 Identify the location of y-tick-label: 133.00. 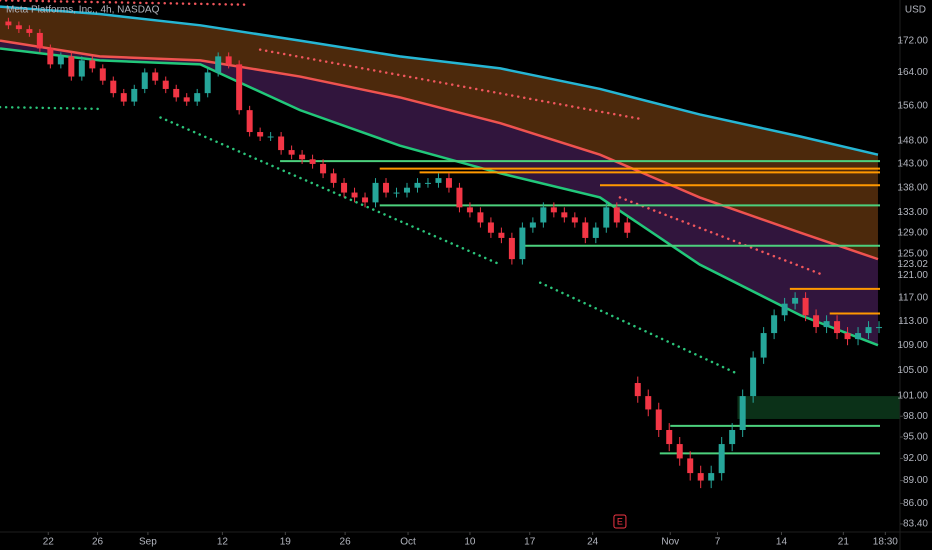
(912, 212).